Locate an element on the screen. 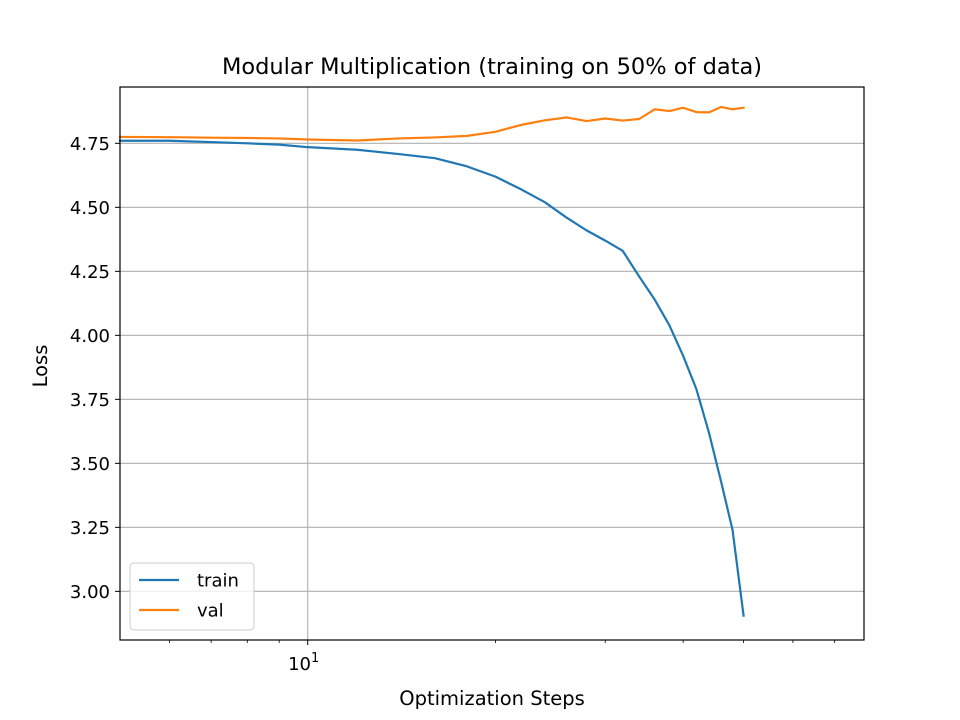 This screenshot has height=720, width=960. legend-label-train: train is located at coordinates (218, 581).